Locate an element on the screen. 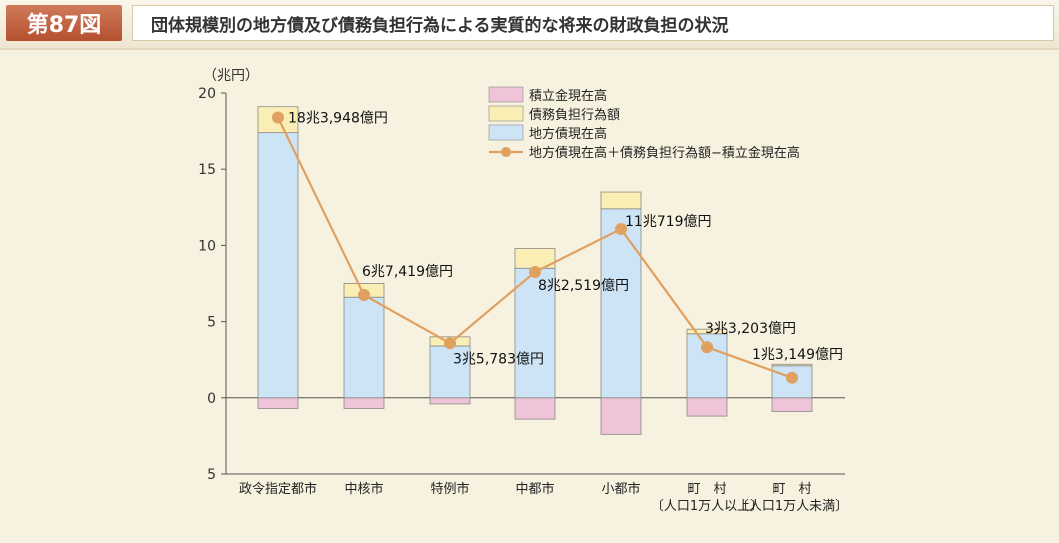 This screenshot has height=543, width=1059. figure-number-badge: 第87図 is located at coordinates (64, 23).